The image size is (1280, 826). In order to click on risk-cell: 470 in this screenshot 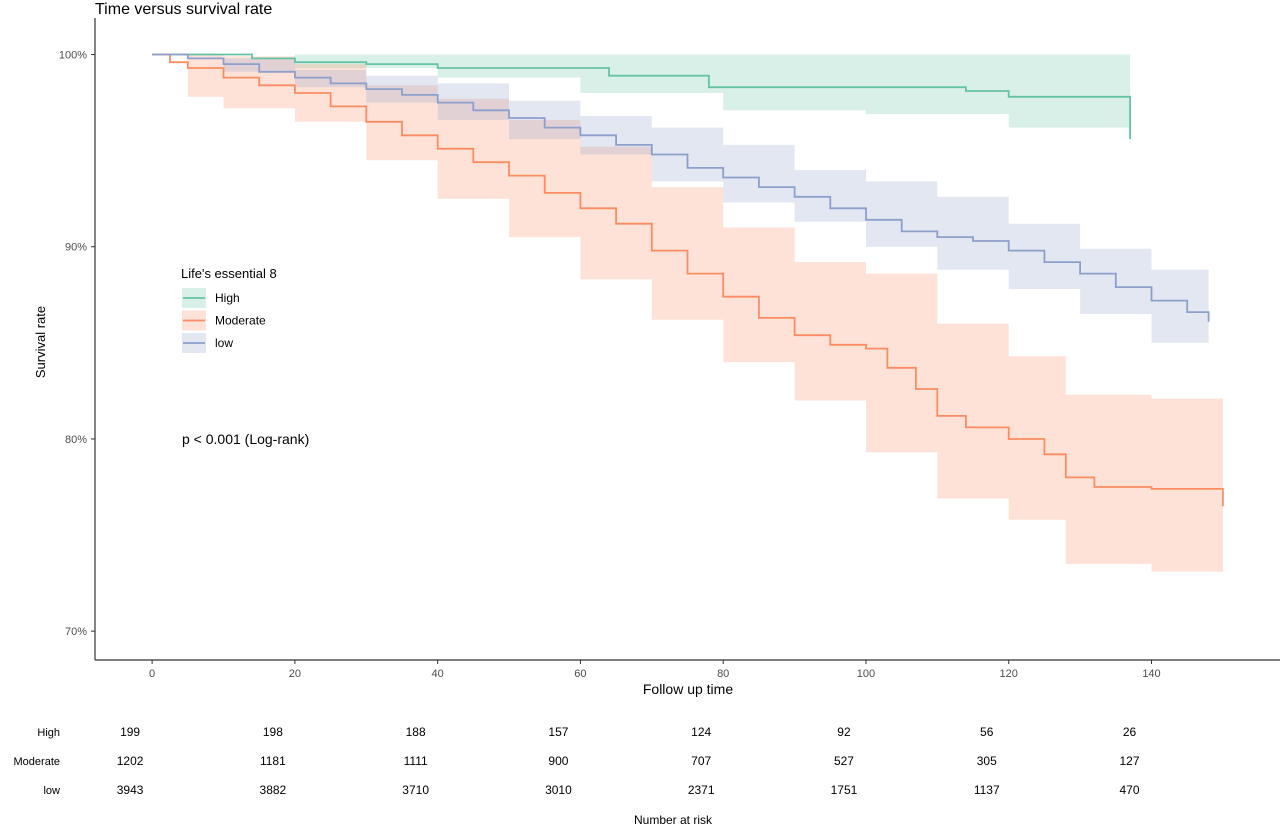, I will do `click(1129, 790)`.